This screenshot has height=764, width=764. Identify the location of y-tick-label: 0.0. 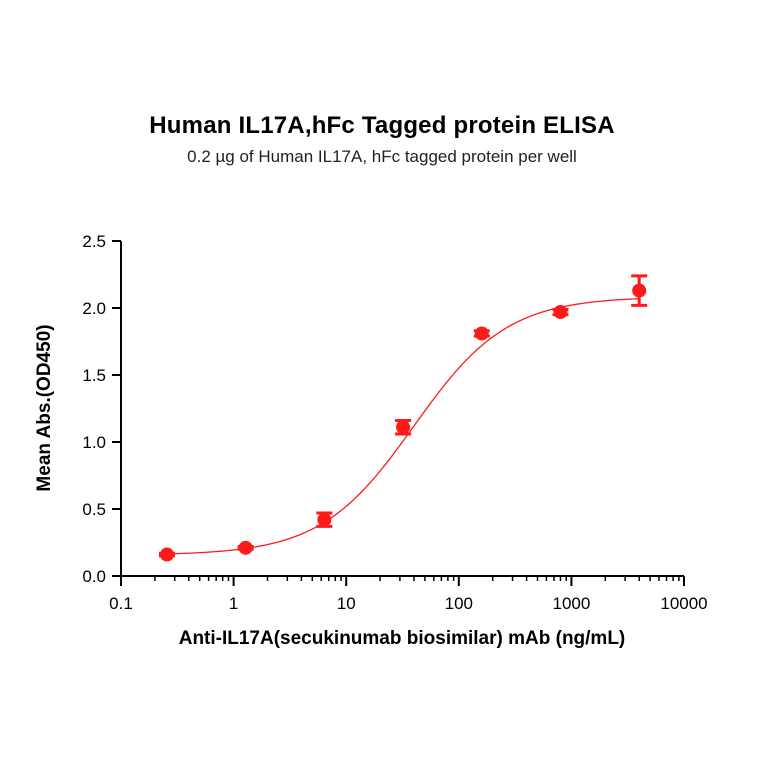
(94, 576).